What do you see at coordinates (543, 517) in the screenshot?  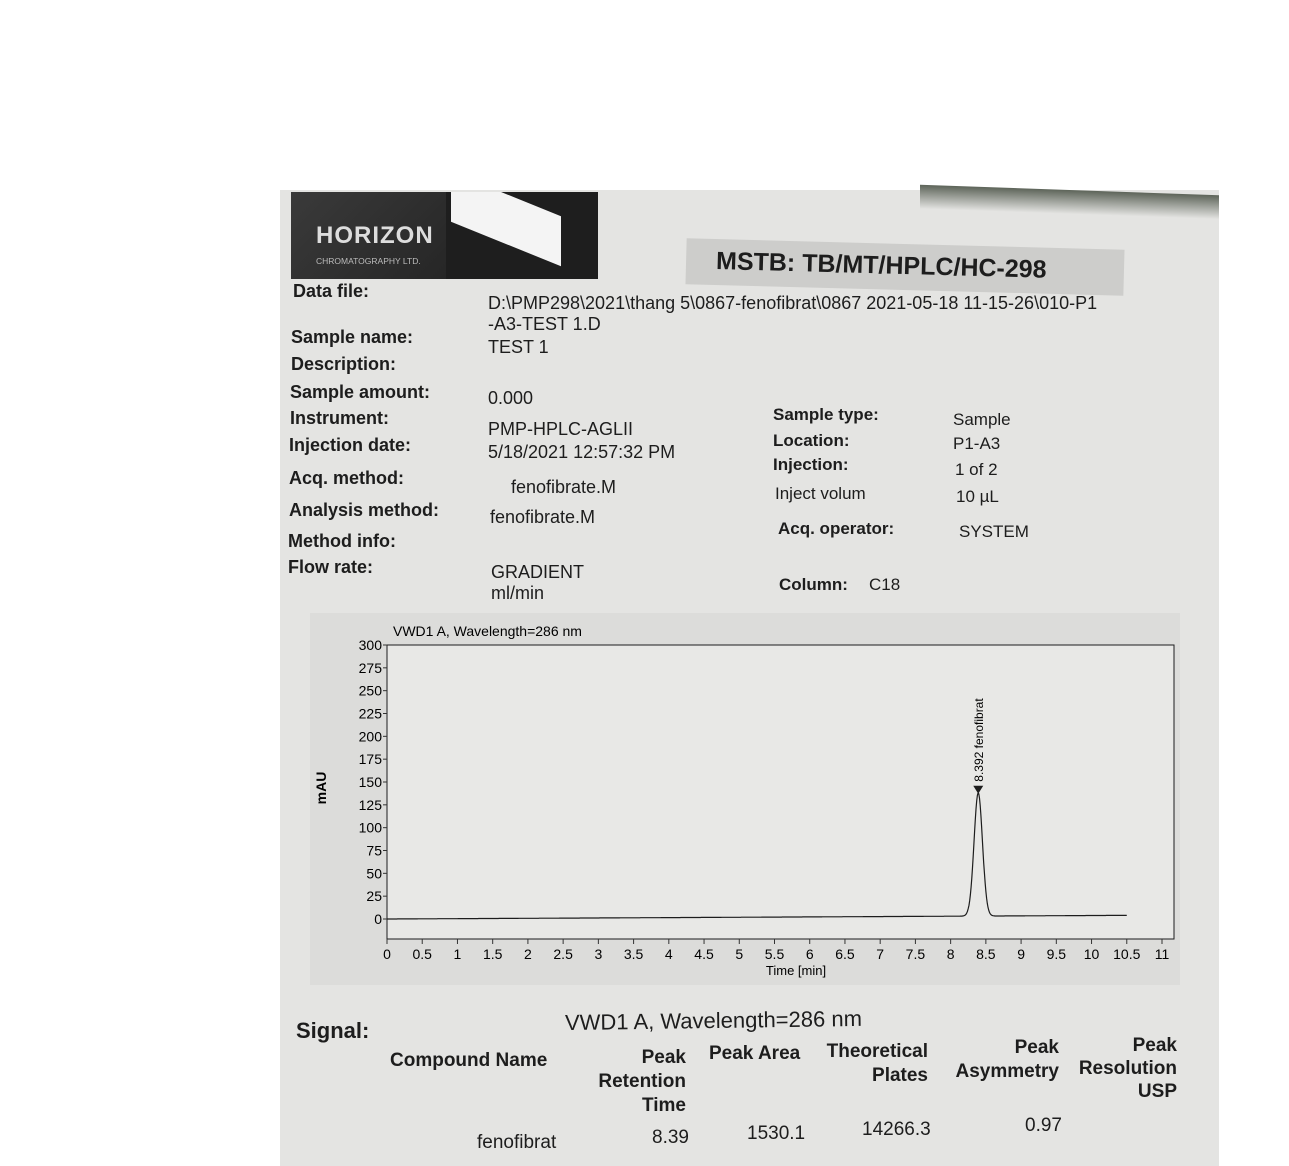 I see `analysis-method-value: fenofibrate.M` at bounding box center [543, 517].